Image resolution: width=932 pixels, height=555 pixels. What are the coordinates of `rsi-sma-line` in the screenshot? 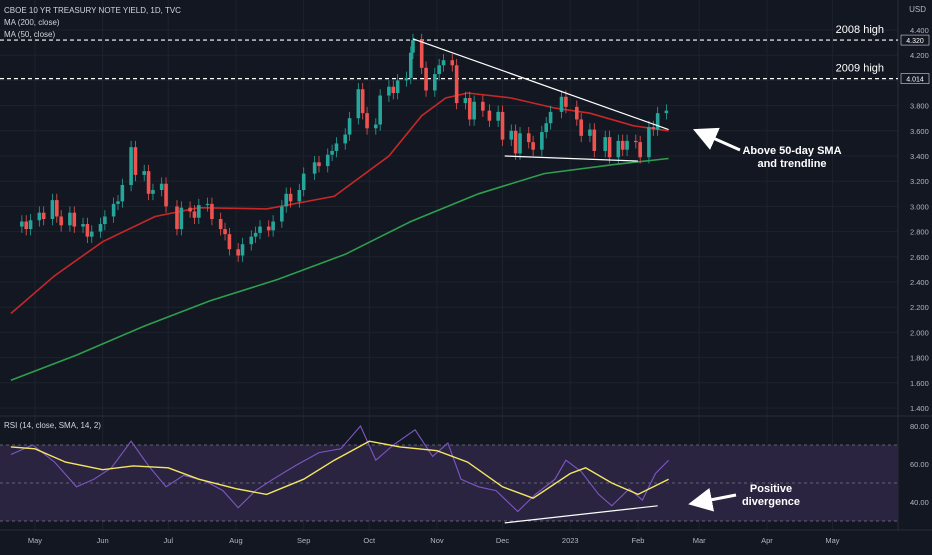 It's located at (339, 469).